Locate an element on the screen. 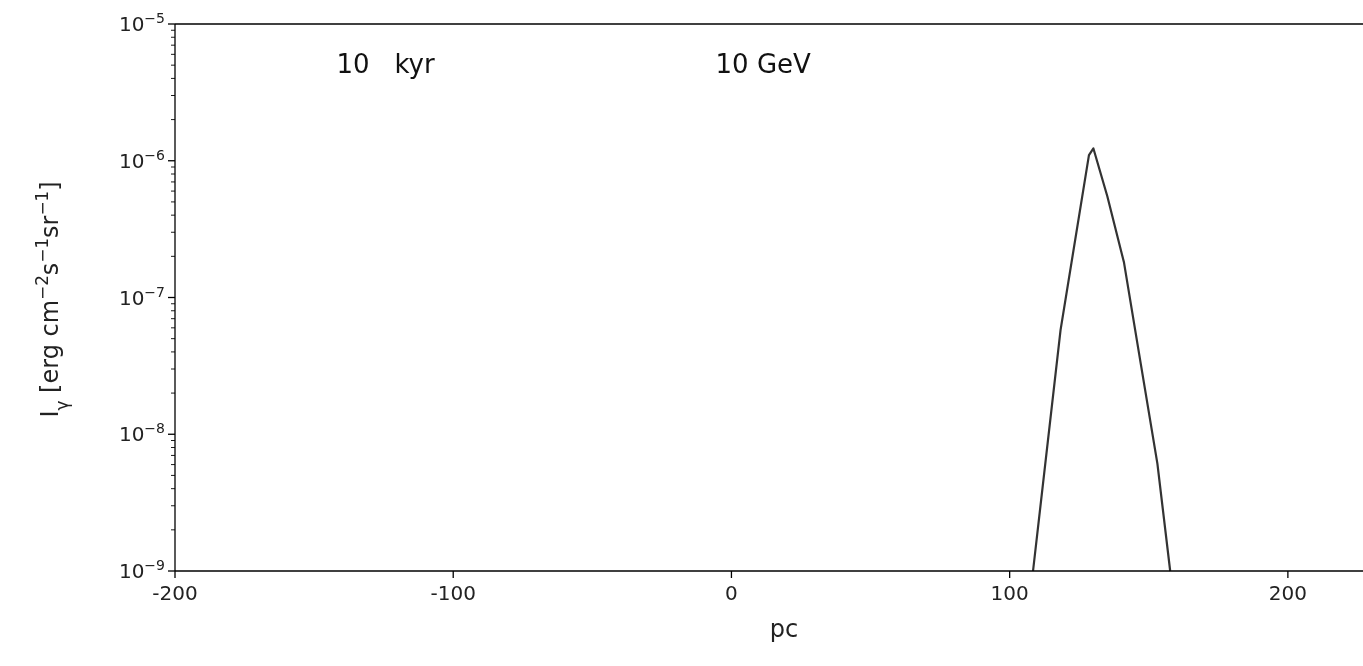 This screenshot has height=666, width=1363. x-tick-label: -100 is located at coordinates (453, 593).